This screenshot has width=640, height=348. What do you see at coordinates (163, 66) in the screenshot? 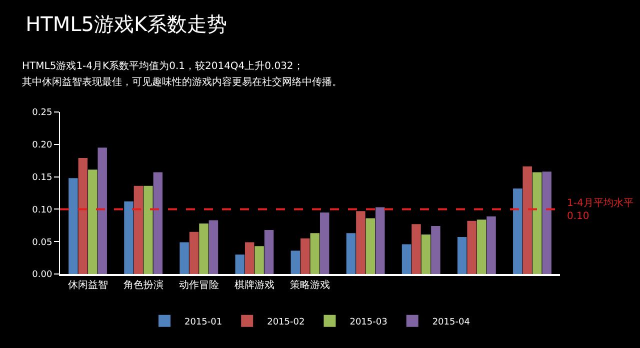
I see `chart-subtitle: HTML5游戏1-4月K系数平均值为0.1，较2014Q4上升0.032；` at bounding box center [163, 66].